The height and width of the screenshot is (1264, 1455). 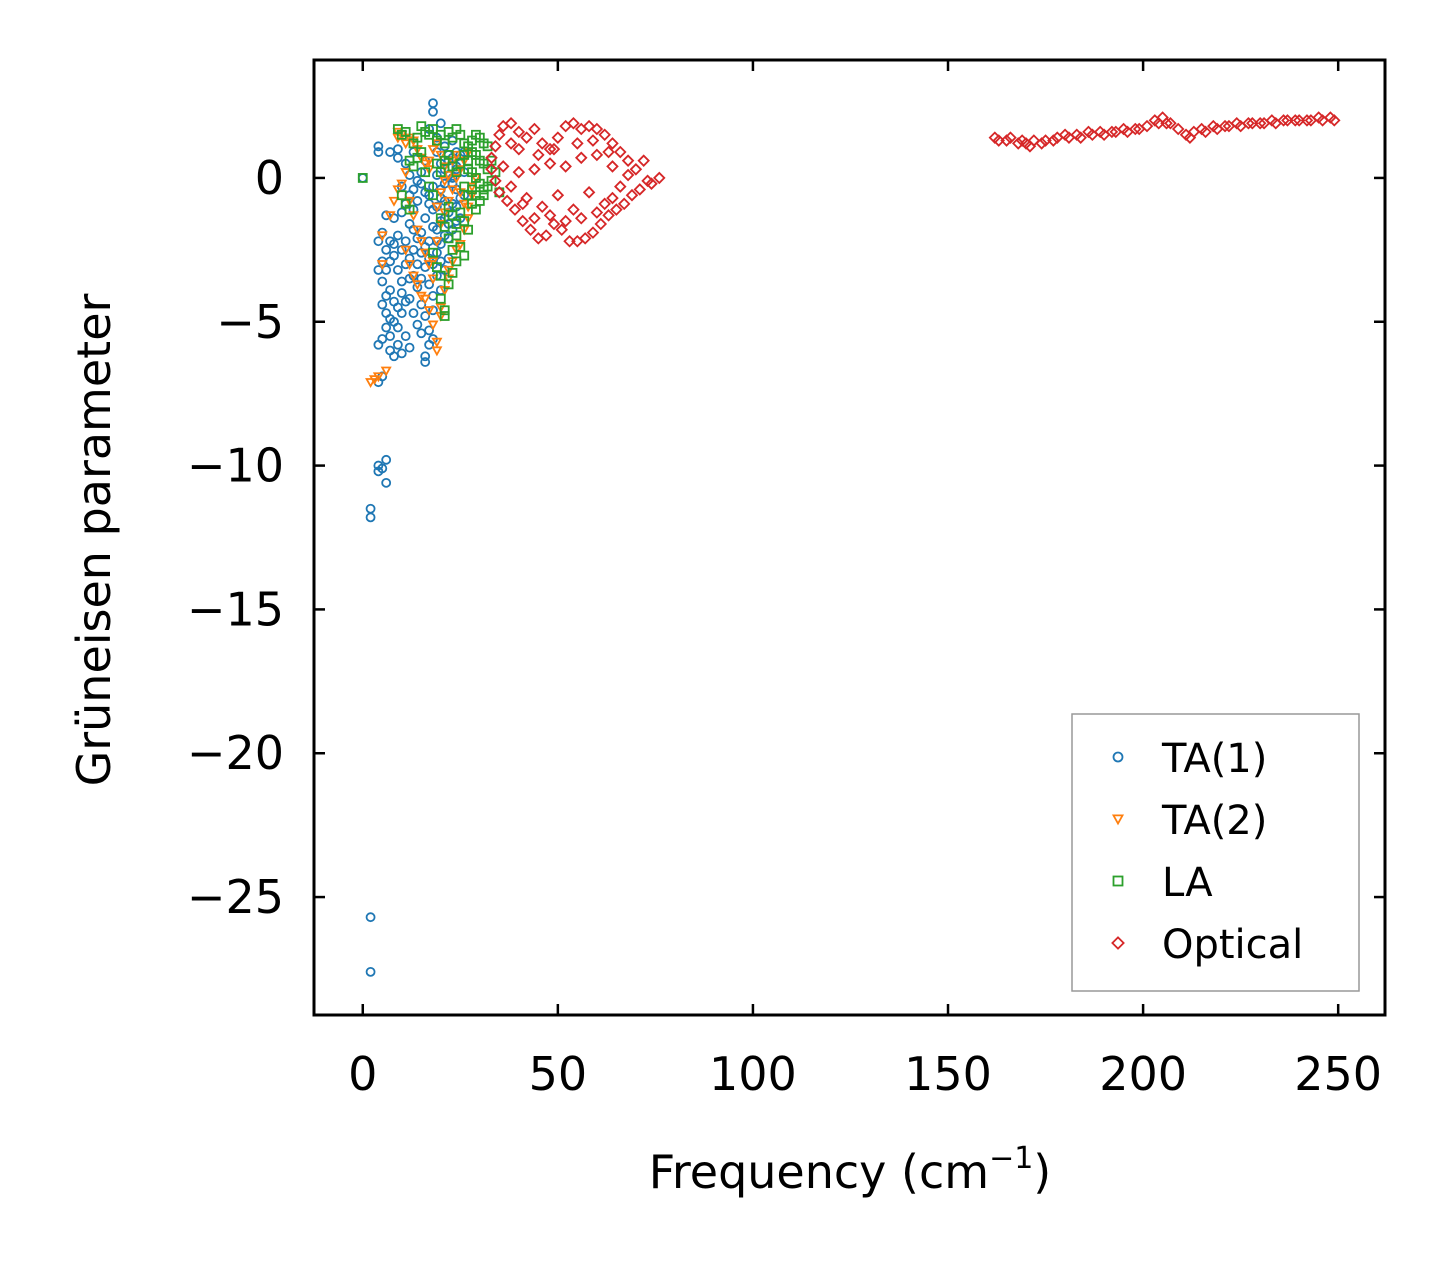 What do you see at coordinates (94, 539) in the screenshot?
I see `y-axis-label: Grüneisen parameter` at bounding box center [94, 539].